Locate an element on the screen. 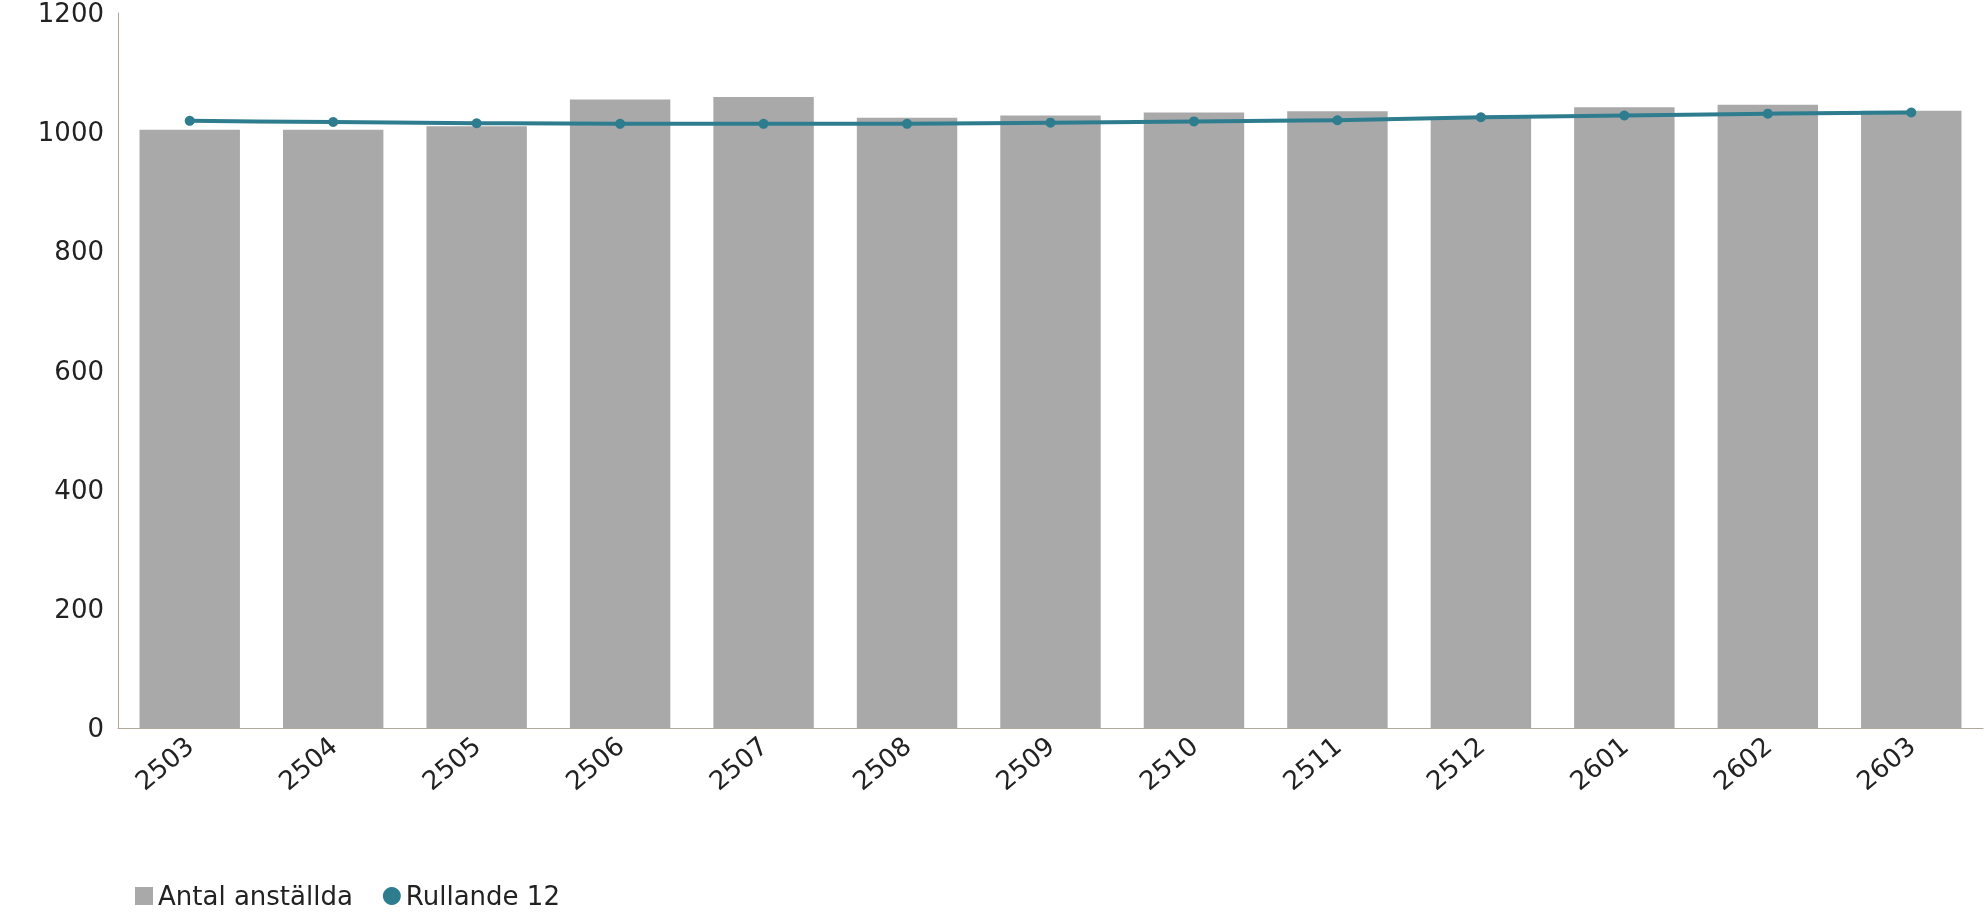 This screenshot has width=1985, height=922. y-tick-label: 1000 is located at coordinates (70, 132).